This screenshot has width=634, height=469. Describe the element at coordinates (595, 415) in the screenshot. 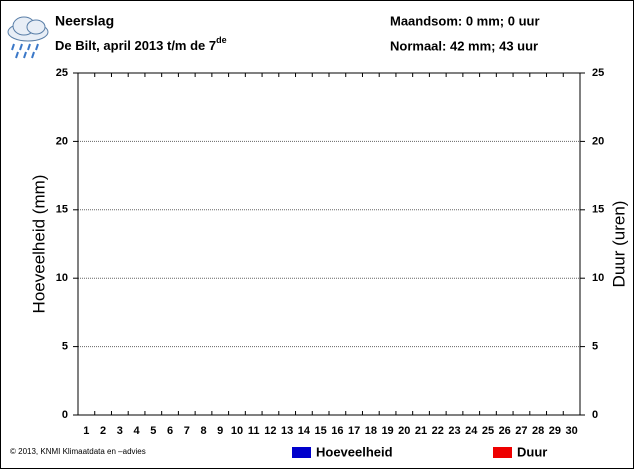

I see `y2-tick-label: 0` at that location.